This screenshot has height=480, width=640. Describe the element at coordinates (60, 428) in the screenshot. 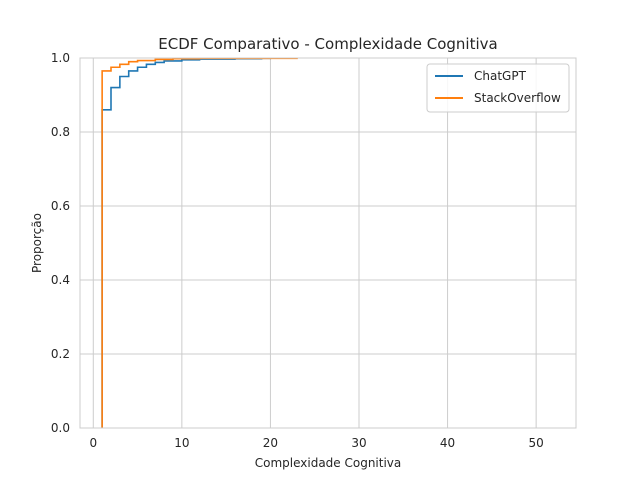

I see `y-tick-label: 0.0` at that location.